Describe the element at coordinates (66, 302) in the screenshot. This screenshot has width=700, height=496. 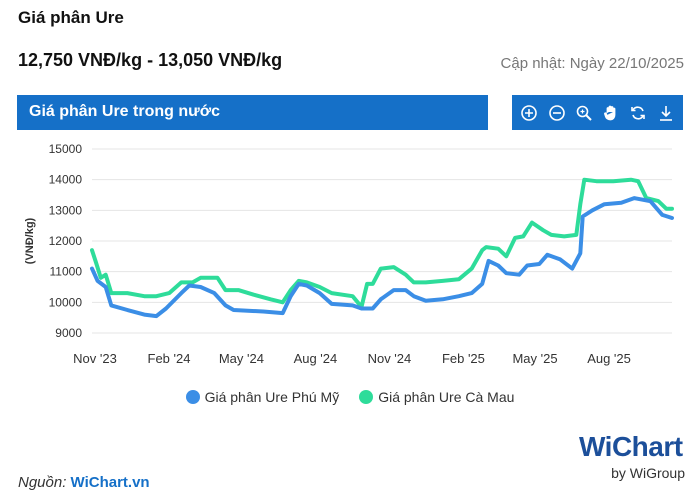
I see `y-tick-label: 10000` at that location.